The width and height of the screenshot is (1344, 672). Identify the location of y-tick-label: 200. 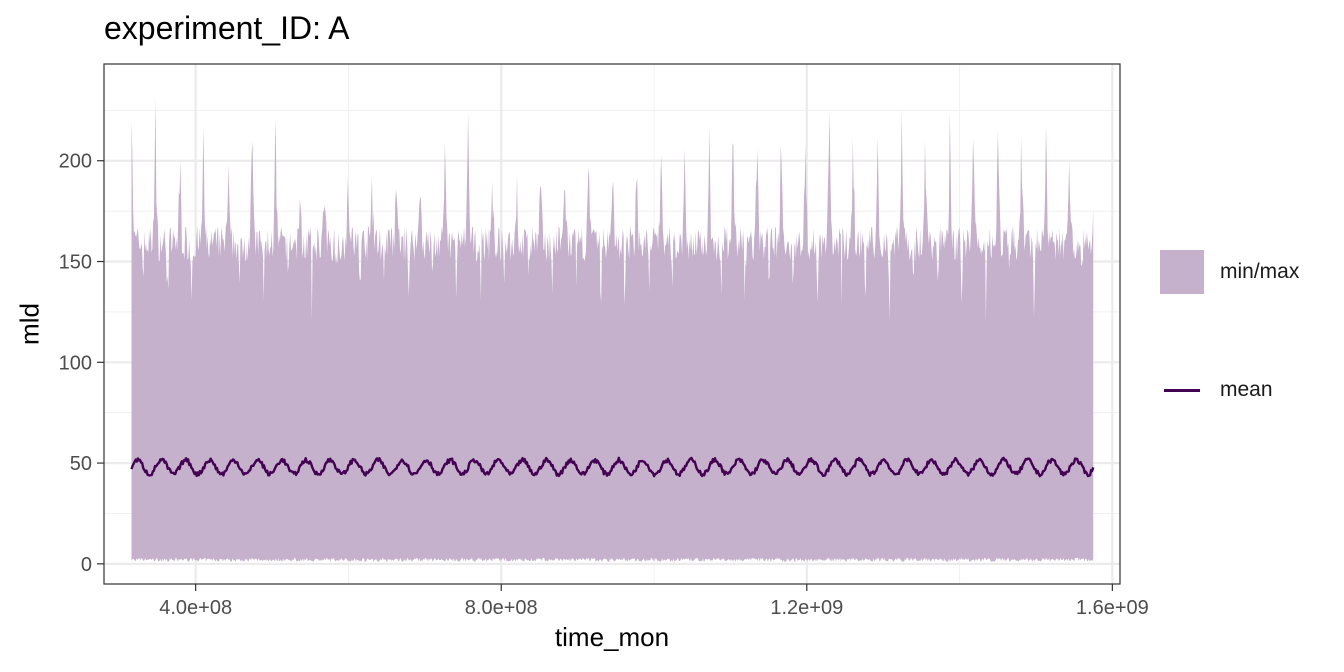
(75, 162).